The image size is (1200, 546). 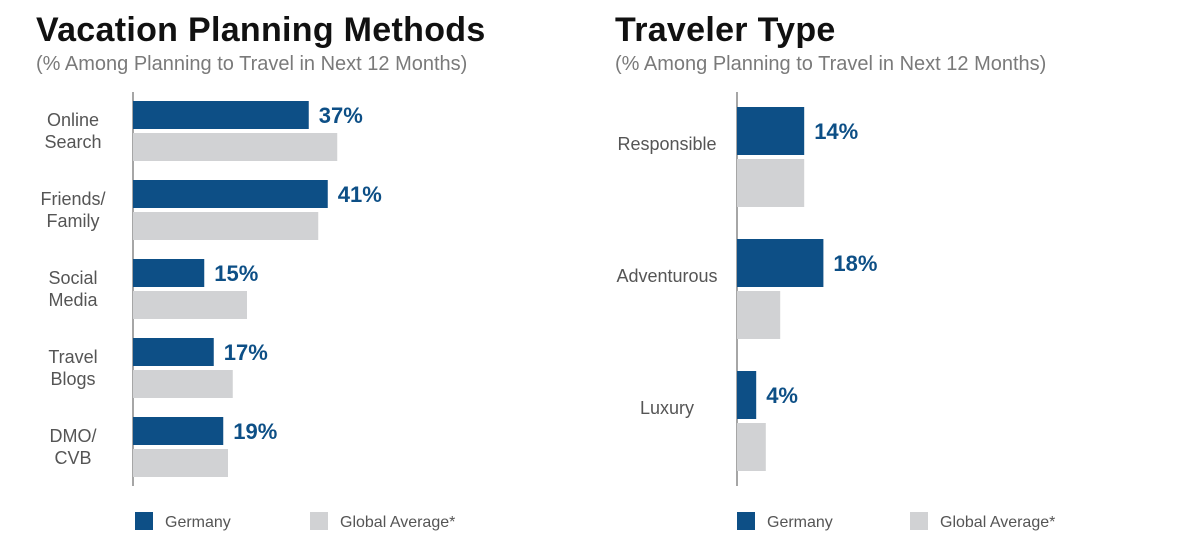 I want to click on category-label: Luxury, so click(x=667, y=408).